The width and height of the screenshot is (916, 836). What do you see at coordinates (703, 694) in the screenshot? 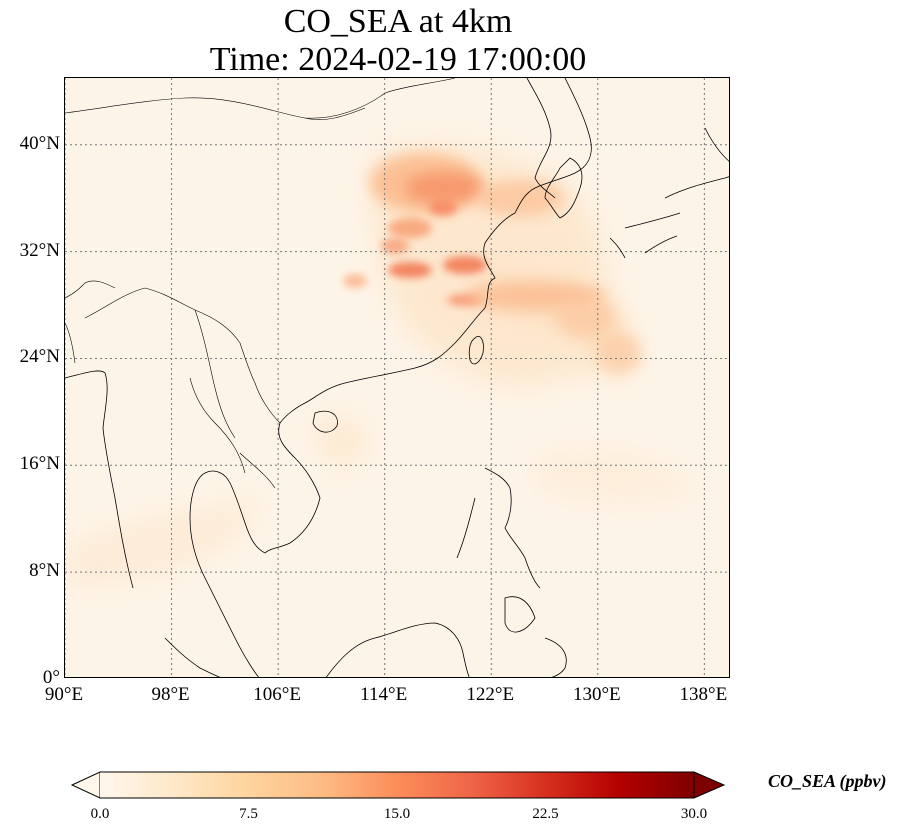
I see `longitude-tick-label: 138°E` at bounding box center [703, 694].